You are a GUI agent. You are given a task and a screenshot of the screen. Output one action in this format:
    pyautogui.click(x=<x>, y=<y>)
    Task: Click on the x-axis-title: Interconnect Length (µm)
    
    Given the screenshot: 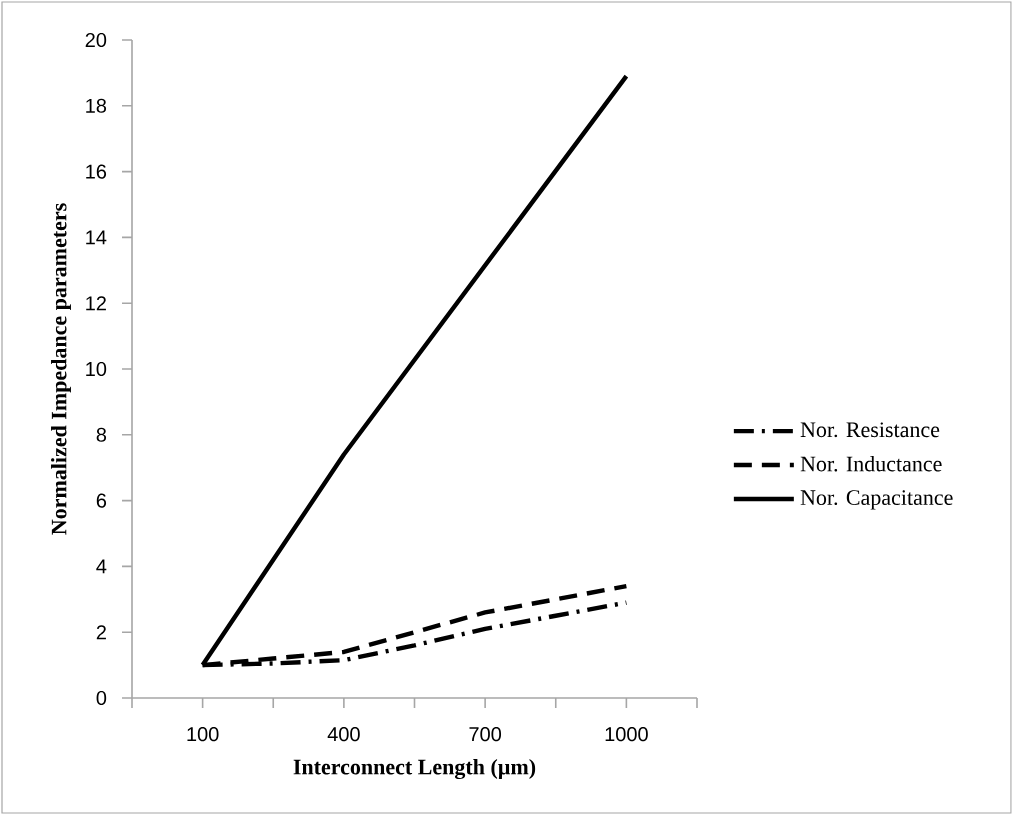 What is the action you would take?
    pyautogui.click(x=414, y=769)
    